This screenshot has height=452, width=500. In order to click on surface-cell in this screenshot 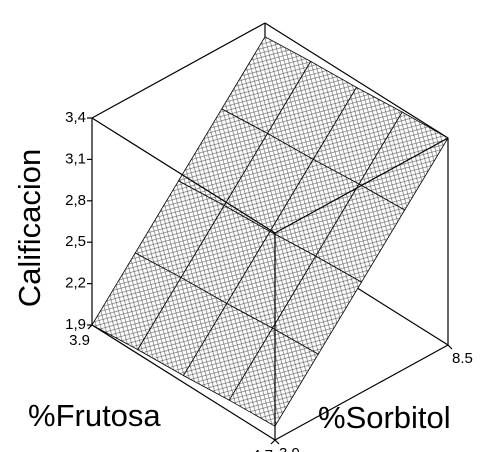, I will do `click(273, 377)`.